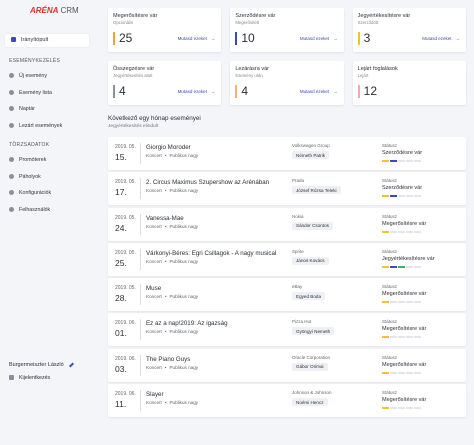 Image resolution: width=474 pixels, height=445 pixels. I want to click on event-sponsor: Sprite, so click(298, 251).